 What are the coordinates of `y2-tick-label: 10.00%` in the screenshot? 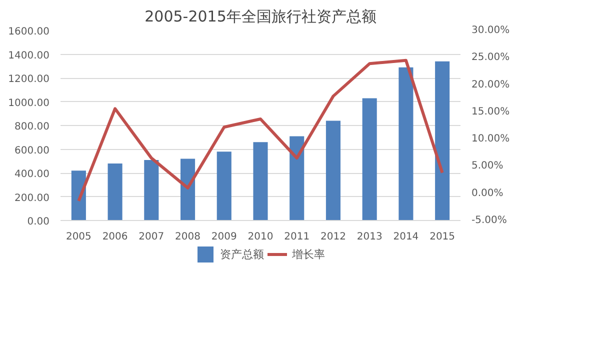 It's located at (491, 139).